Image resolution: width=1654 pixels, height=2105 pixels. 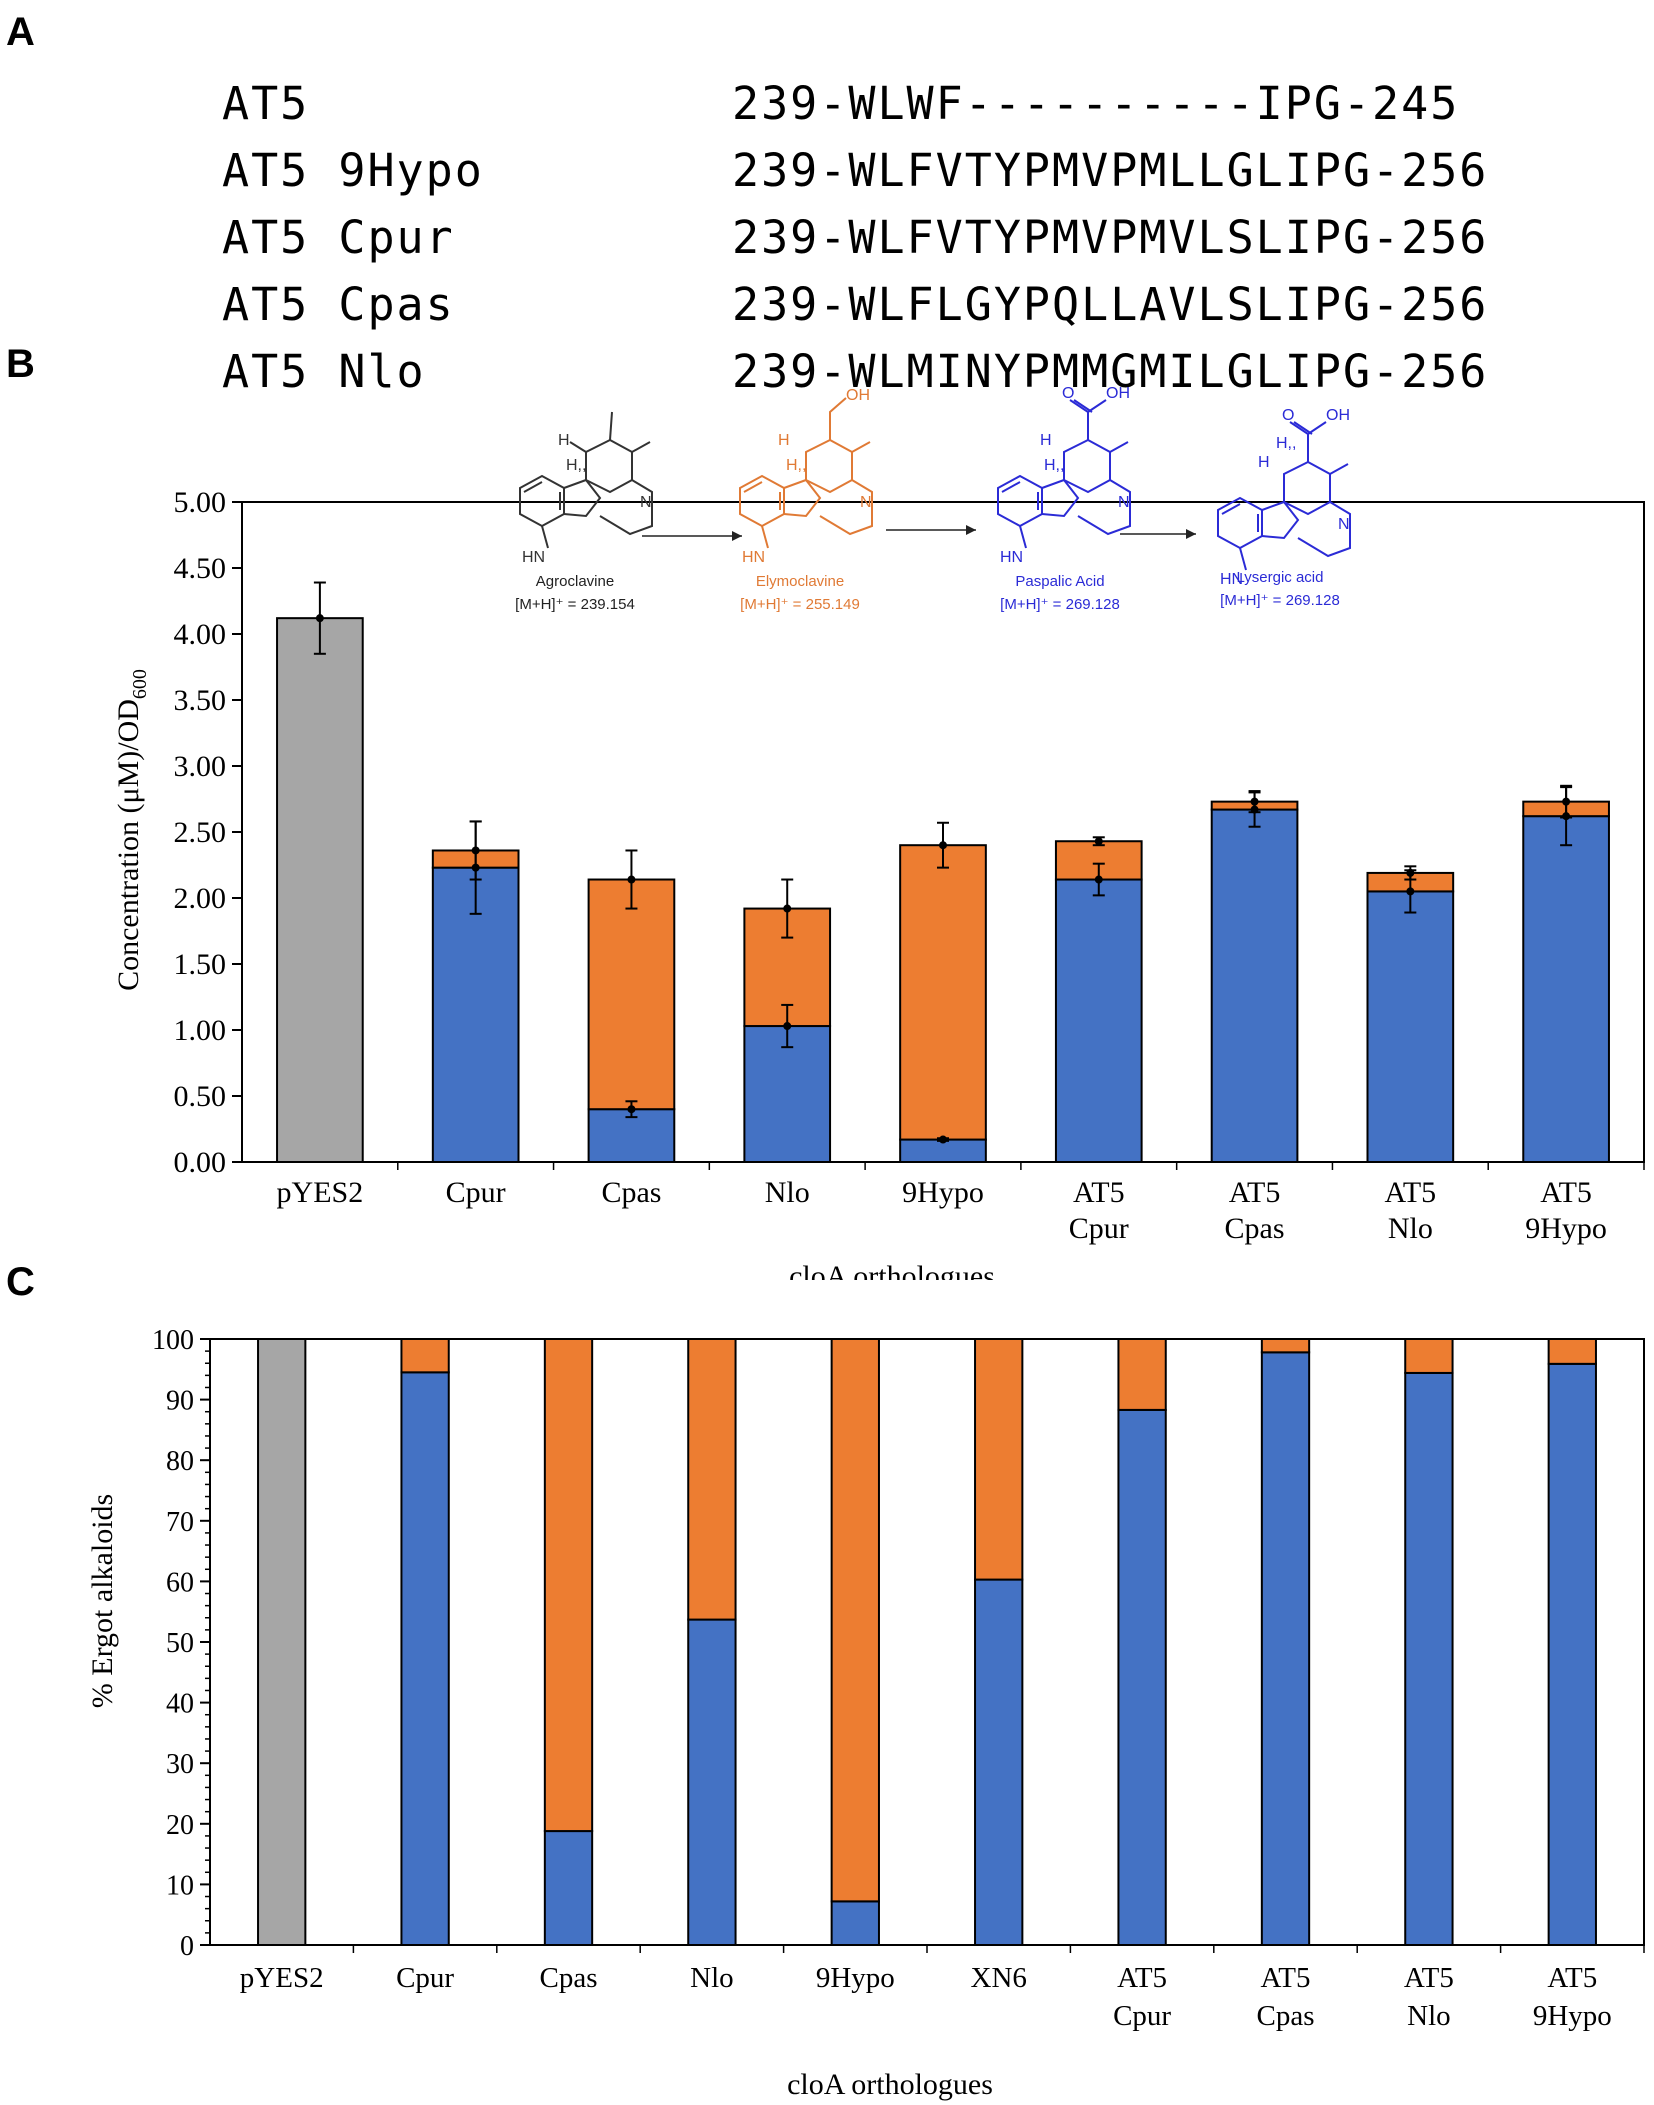 What do you see at coordinates (586, 480) in the screenshot?
I see `agroclavine-structure` at bounding box center [586, 480].